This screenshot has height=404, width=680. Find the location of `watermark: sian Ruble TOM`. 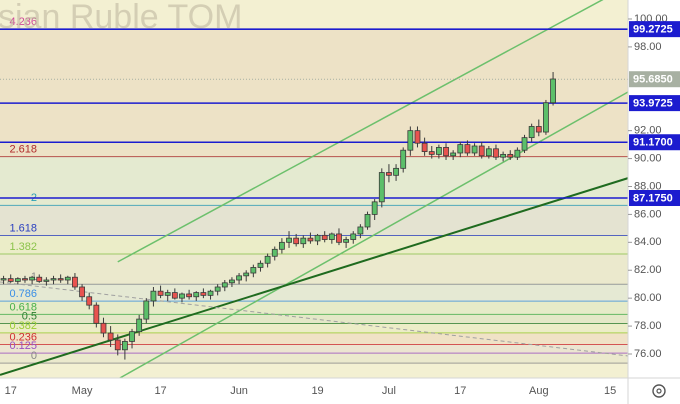

watermark: sian Ruble TOM is located at coordinates (121, 18).